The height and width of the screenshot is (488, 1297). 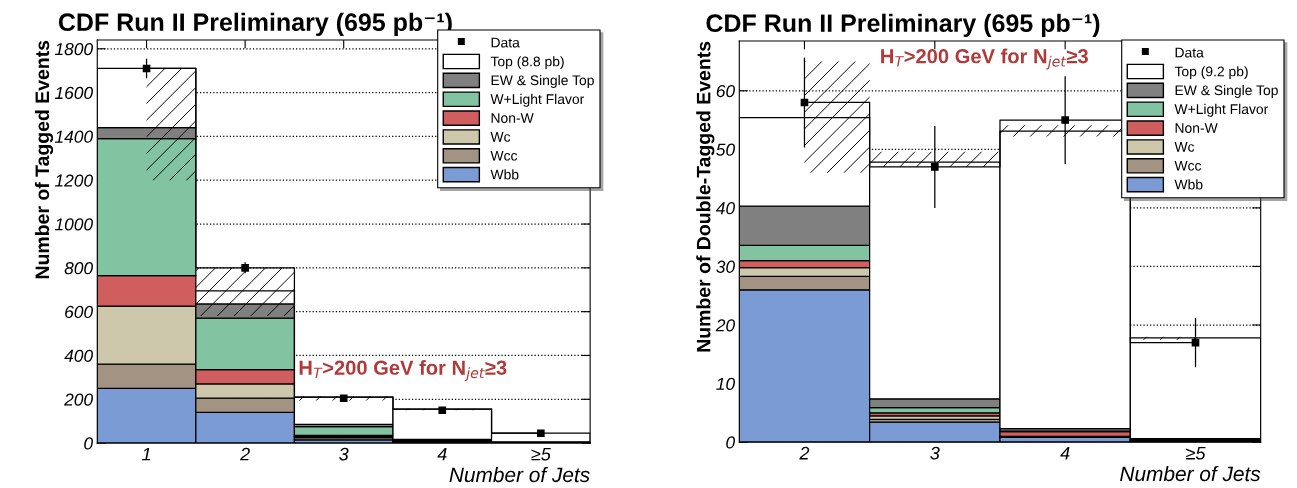 I want to click on y-axis-title: Number of Double-Tagged Events, so click(x=705, y=196).